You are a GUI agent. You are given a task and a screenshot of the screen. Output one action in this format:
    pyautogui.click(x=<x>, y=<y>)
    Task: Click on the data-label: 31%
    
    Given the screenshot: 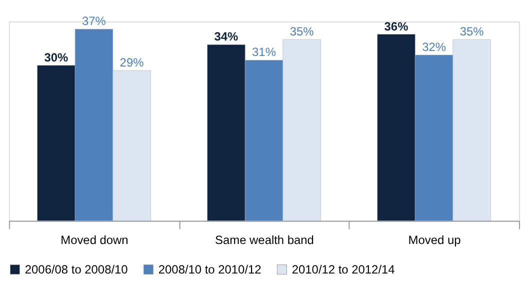 What is the action you would take?
    pyautogui.click(x=264, y=52)
    